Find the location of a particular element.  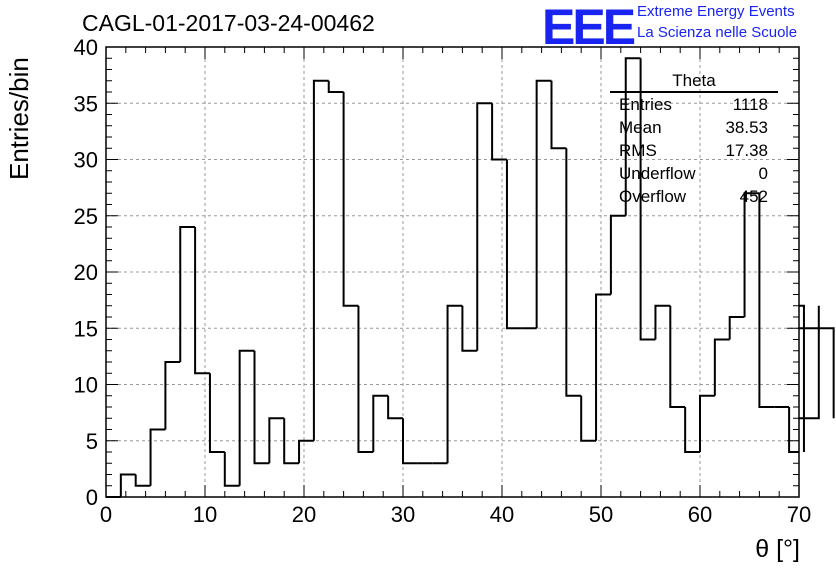

y-tick-label: 25 is located at coordinates (86, 216).